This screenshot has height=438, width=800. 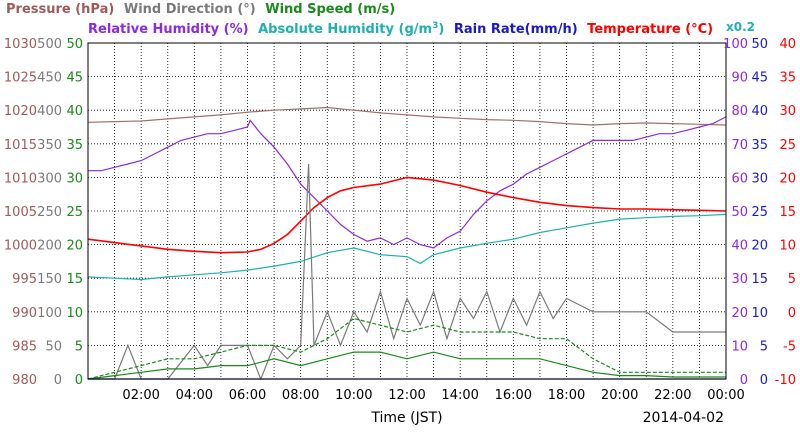 What do you see at coordinates (20, 111) in the screenshot?
I see `y-tick-label-pressure: 1020` at bounding box center [20, 111].